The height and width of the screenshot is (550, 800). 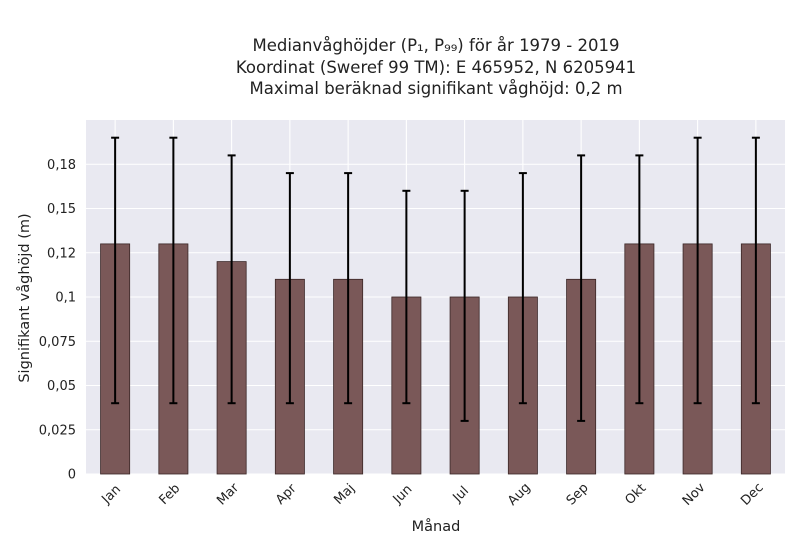 I want to click on error-bar-jun, so click(x=406, y=297).